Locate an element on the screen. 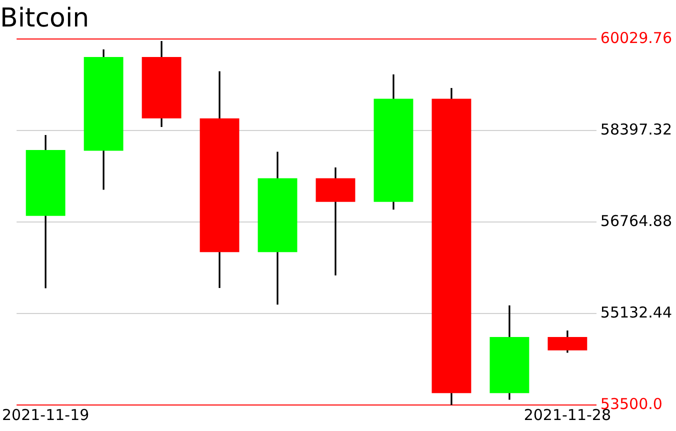 The image size is (676, 431). y-tick-label: 60029.76 is located at coordinates (636, 38).